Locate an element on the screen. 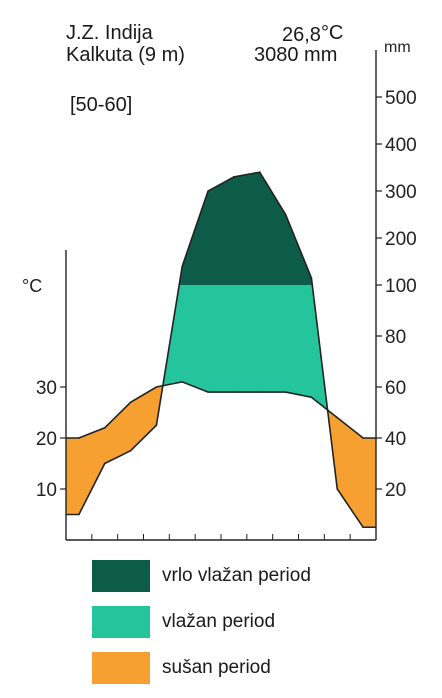 The width and height of the screenshot is (442, 698). legend-swatch-humid is located at coordinates (121, 622).